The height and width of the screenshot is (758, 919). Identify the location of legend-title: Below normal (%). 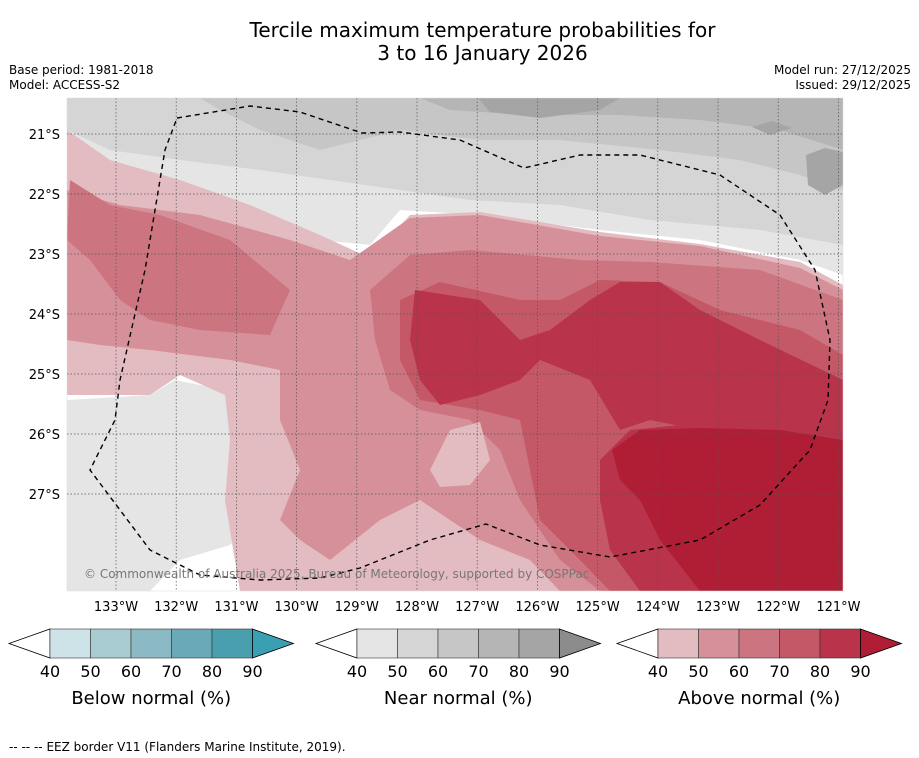
(151, 698).